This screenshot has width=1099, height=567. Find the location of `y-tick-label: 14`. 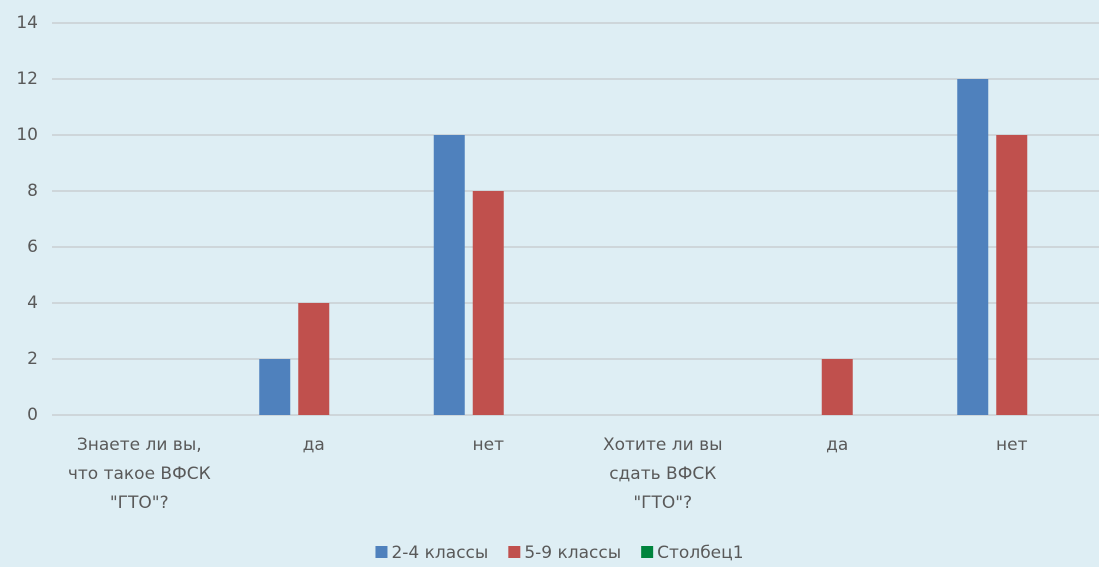

y-tick-label: 14 is located at coordinates (27, 23).